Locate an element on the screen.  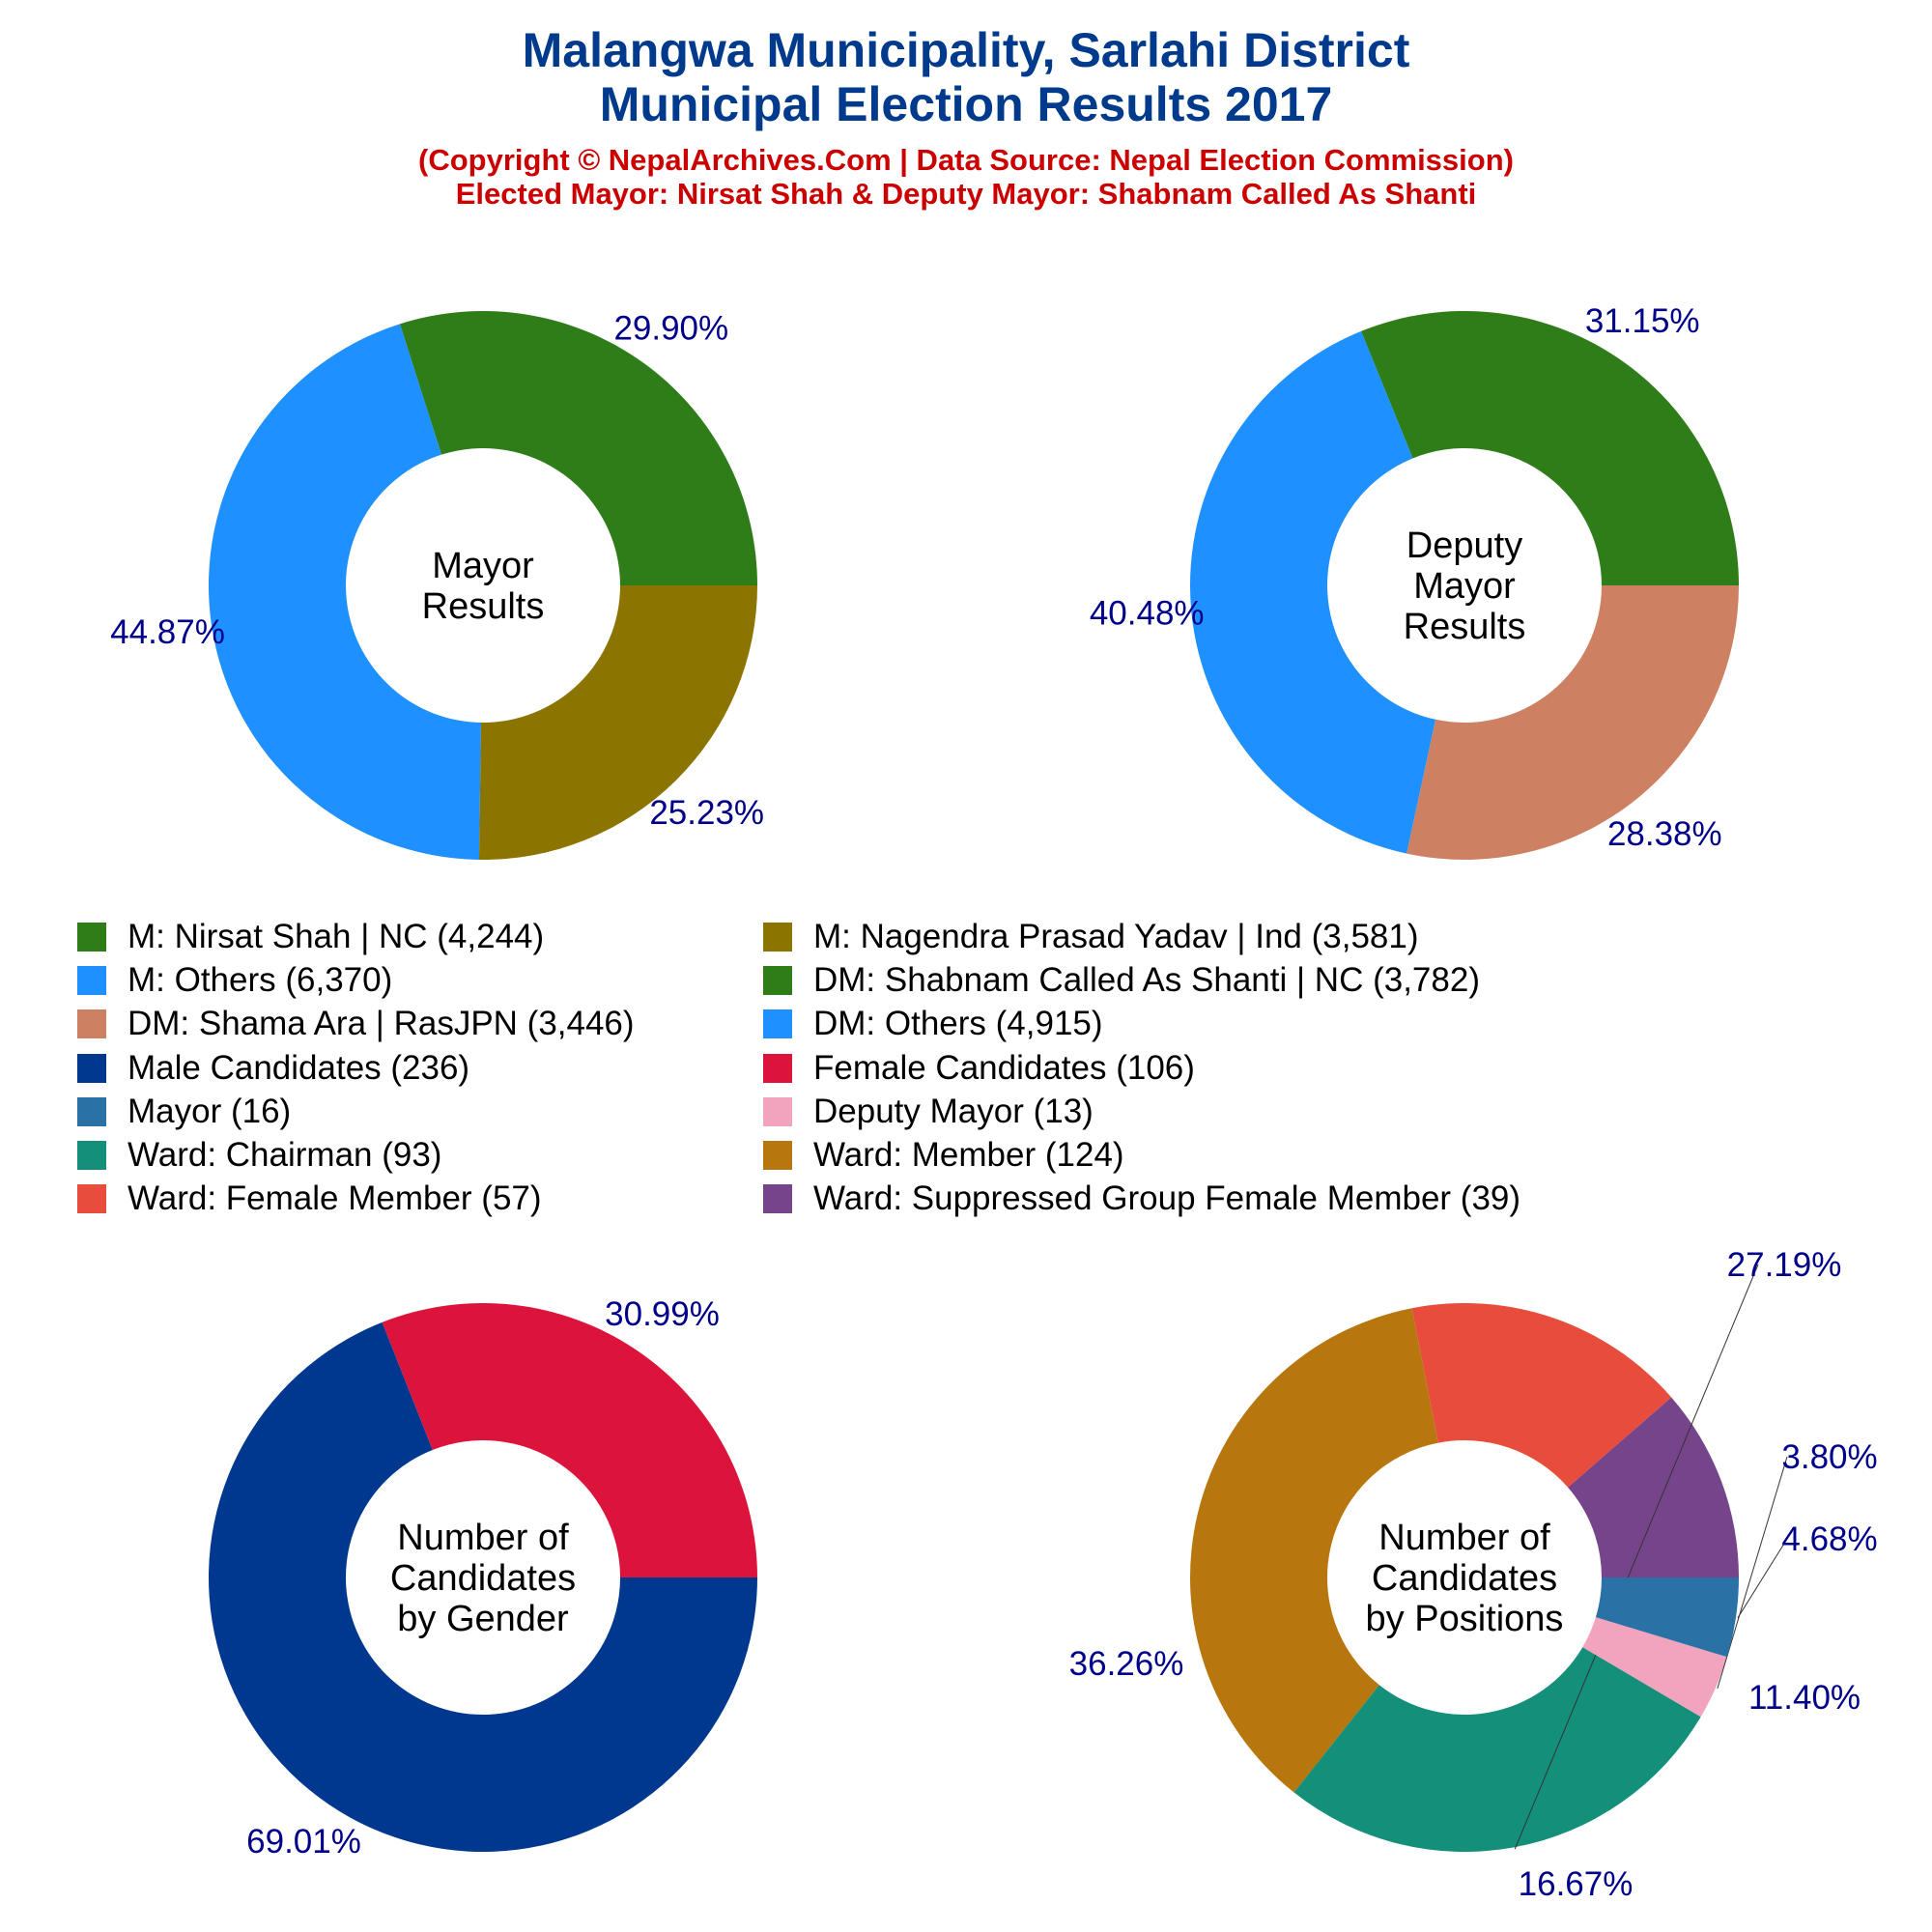
legend-label: M: Nagendra Prasad Yadav | Ind (3,581) is located at coordinates (1116, 936).